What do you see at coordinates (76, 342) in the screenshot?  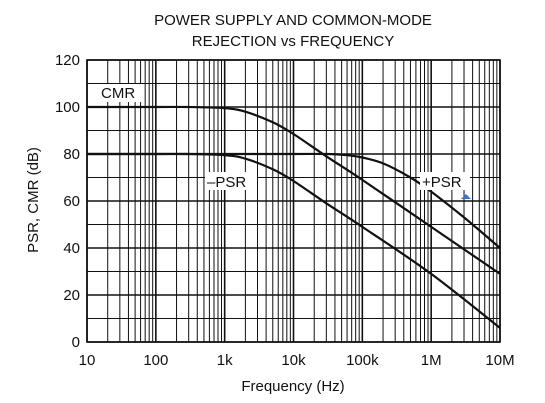 I see `y-tick-label: 0` at bounding box center [76, 342].